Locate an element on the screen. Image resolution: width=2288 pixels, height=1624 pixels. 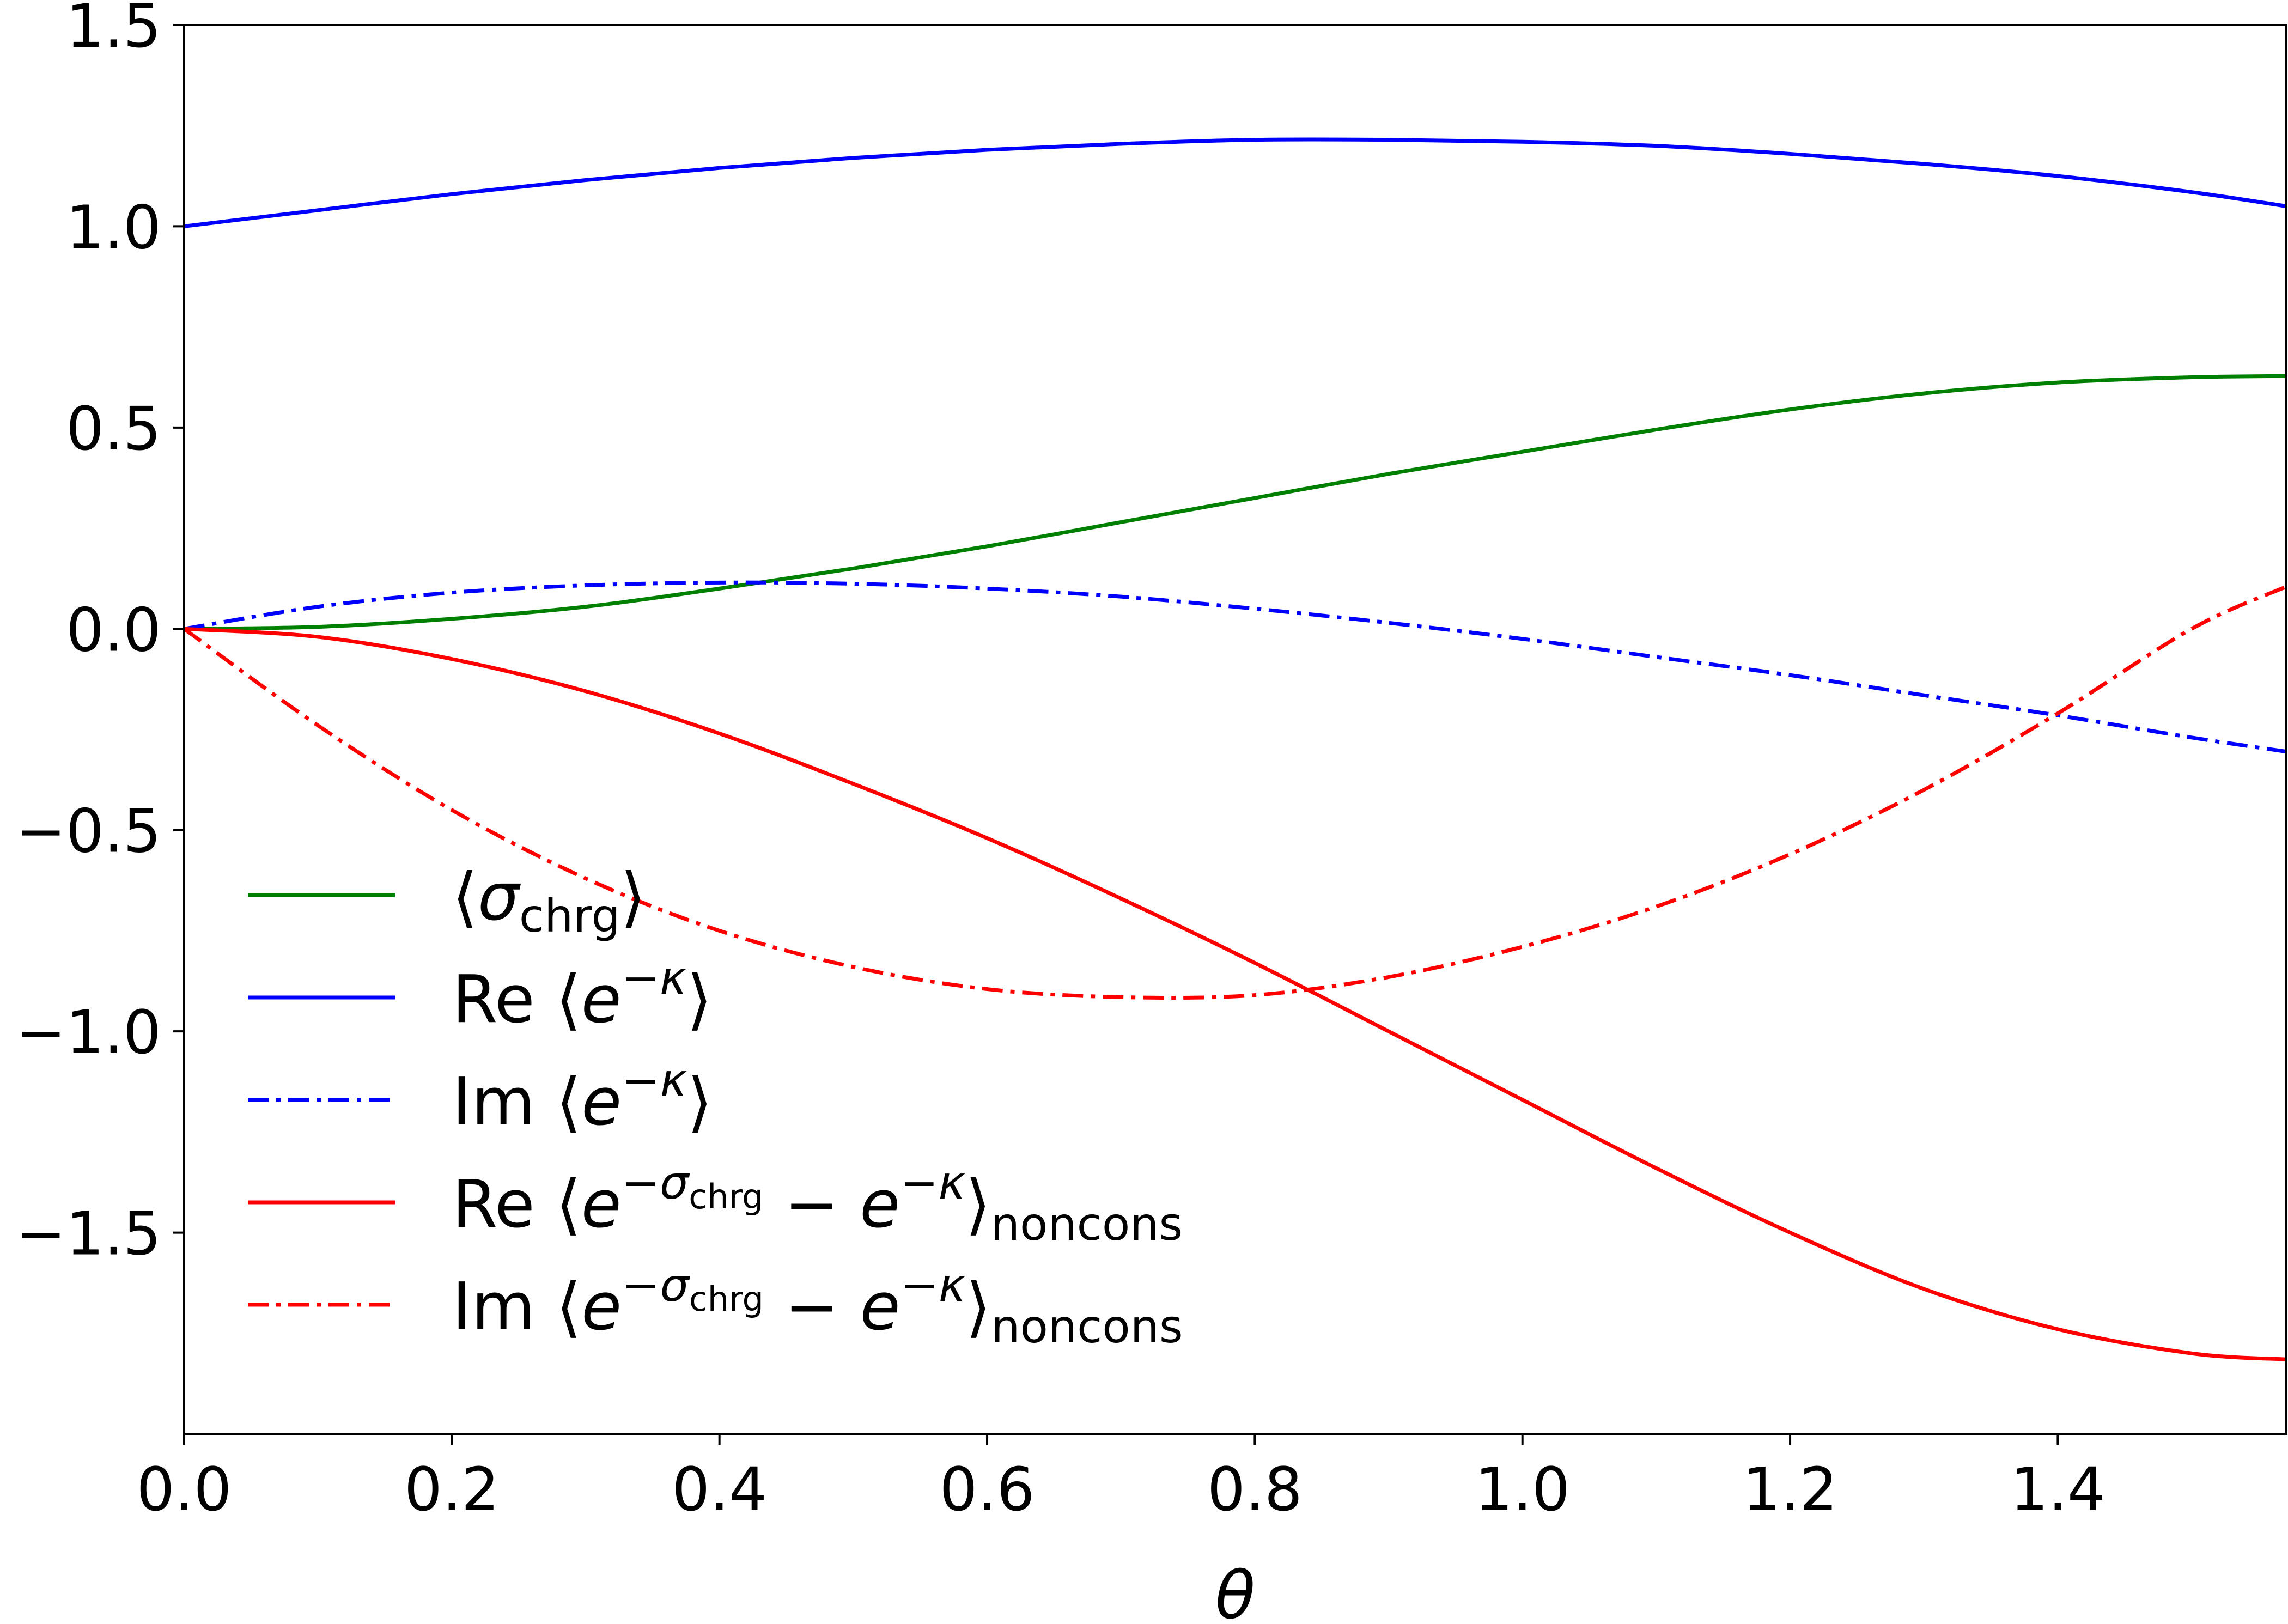
x-axis-label: θ is located at coordinates (1235, 1591).